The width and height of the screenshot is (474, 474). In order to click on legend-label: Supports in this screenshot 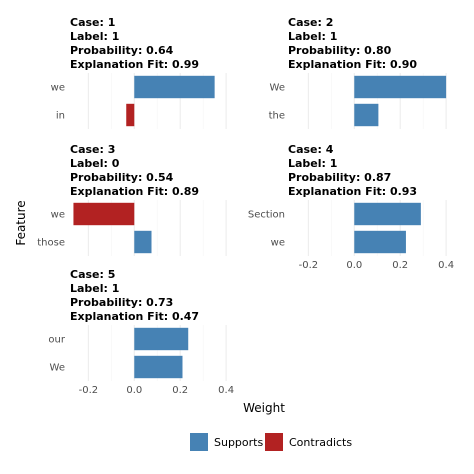, I will do `click(238, 442)`.